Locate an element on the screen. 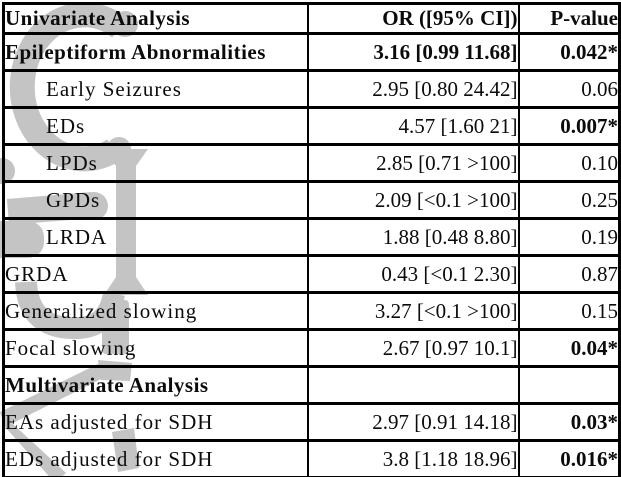 The width and height of the screenshot is (621, 477). row-label: EDs is located at coordinates (155, 126).